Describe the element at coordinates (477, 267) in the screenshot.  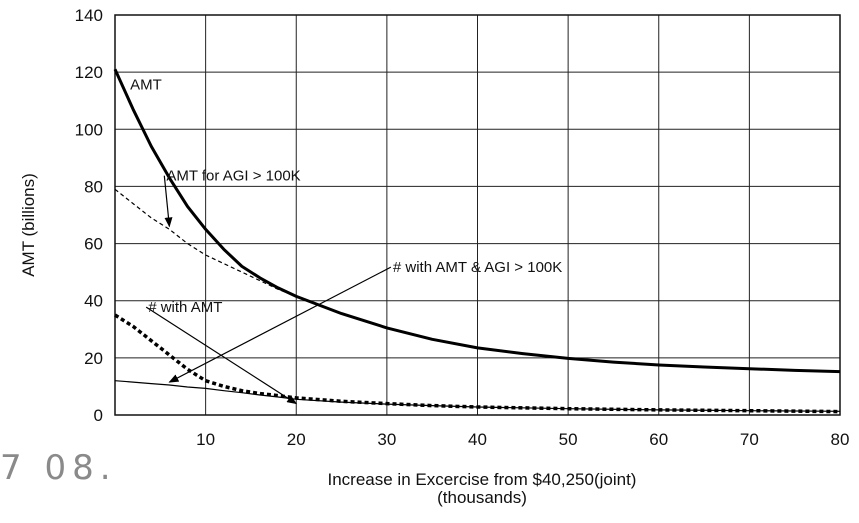
I see `annotation-label: # with AMT & AGI > 100K` at that location.